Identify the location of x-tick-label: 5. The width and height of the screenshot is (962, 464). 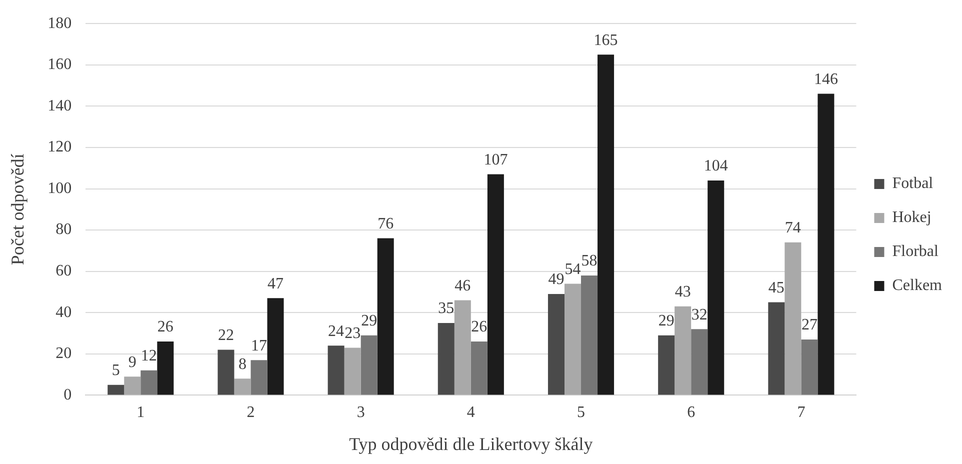
(581, 413).